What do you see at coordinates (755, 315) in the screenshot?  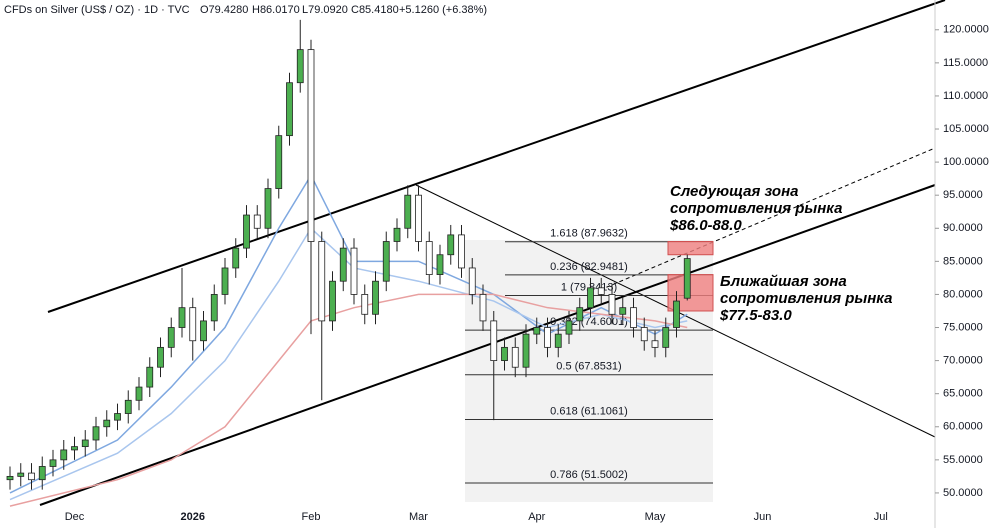 I see `annotation: $77.5-83.0` at bounding box center [755, 315].